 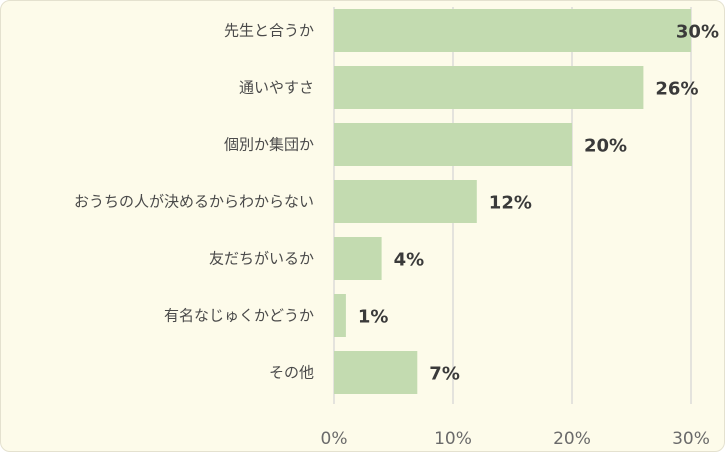 What do you see at coordinates (676, 89) in the screenshot?
I see `value-label: 26%` at bounding box center [676, 89].